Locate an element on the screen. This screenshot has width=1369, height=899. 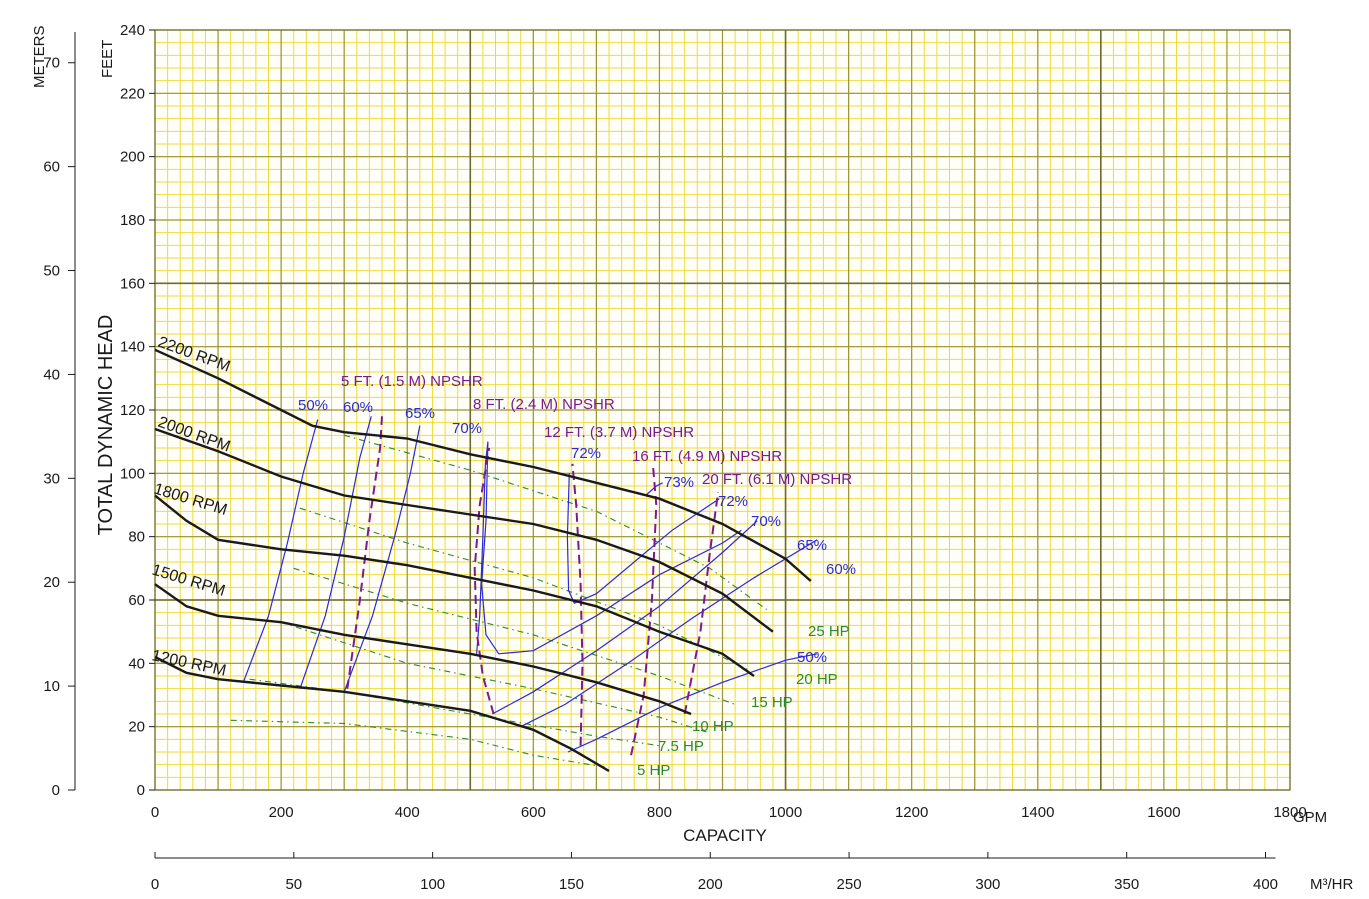
x-tick-label: 0 is located at coordinates (155, 812).